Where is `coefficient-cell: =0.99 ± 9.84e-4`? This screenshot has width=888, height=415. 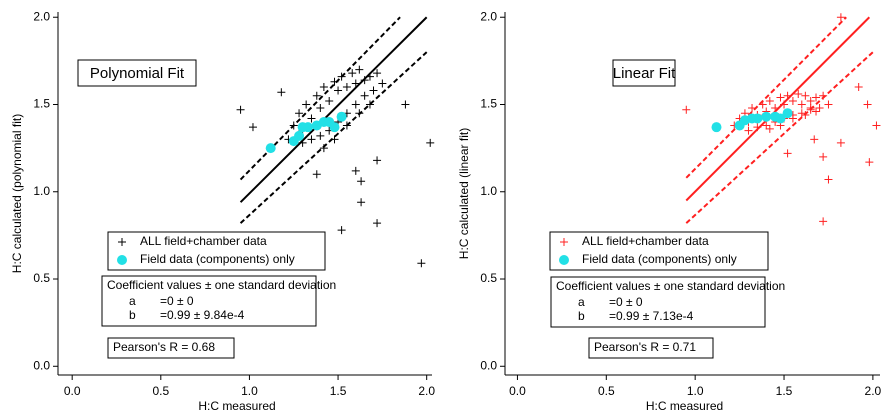 coefficient-cell: =0.99 ± 9.84e-4 is located at coordinates (202, 315).